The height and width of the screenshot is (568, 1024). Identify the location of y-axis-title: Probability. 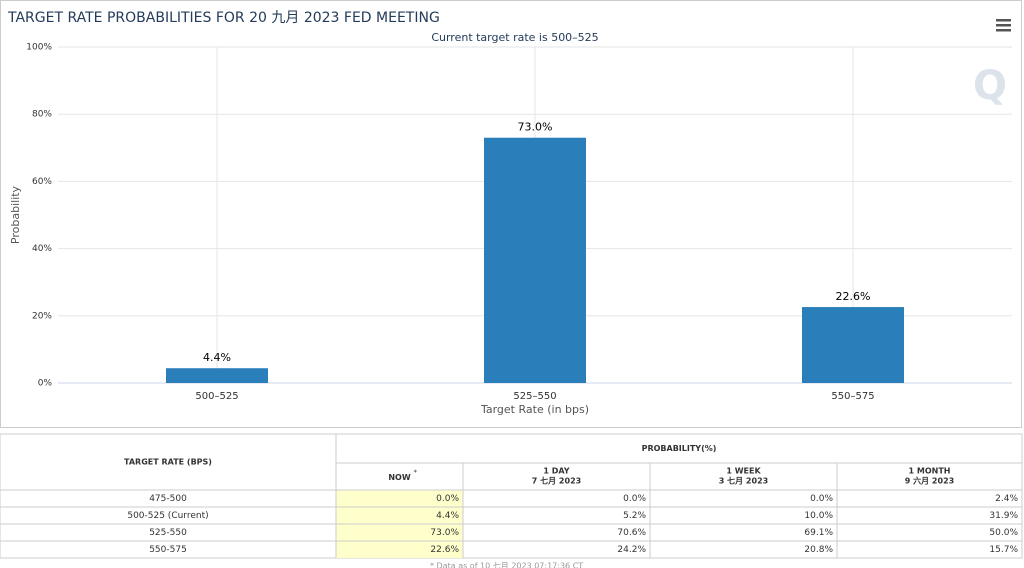
(15, 214).